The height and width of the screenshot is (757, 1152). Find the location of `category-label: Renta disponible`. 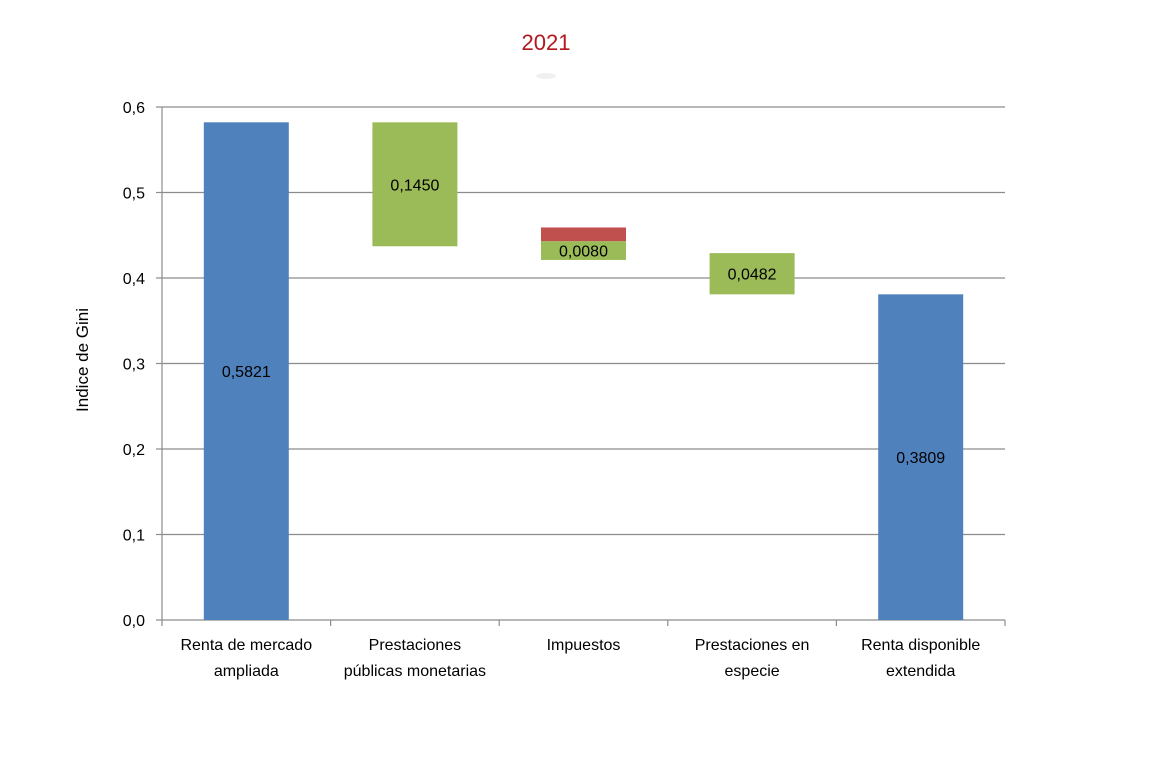

category-label: Renta disponible is located at coordinates (920, 645).